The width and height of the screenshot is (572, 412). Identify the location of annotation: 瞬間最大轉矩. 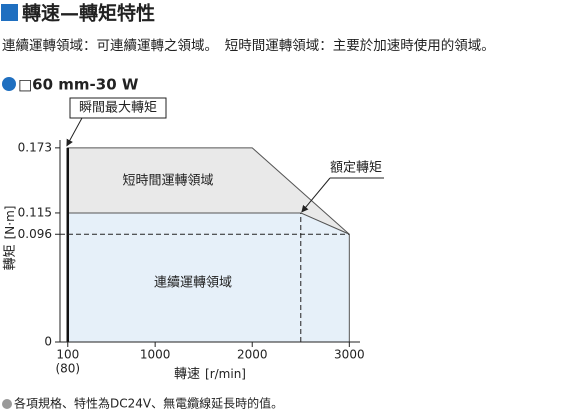
(118, 108).